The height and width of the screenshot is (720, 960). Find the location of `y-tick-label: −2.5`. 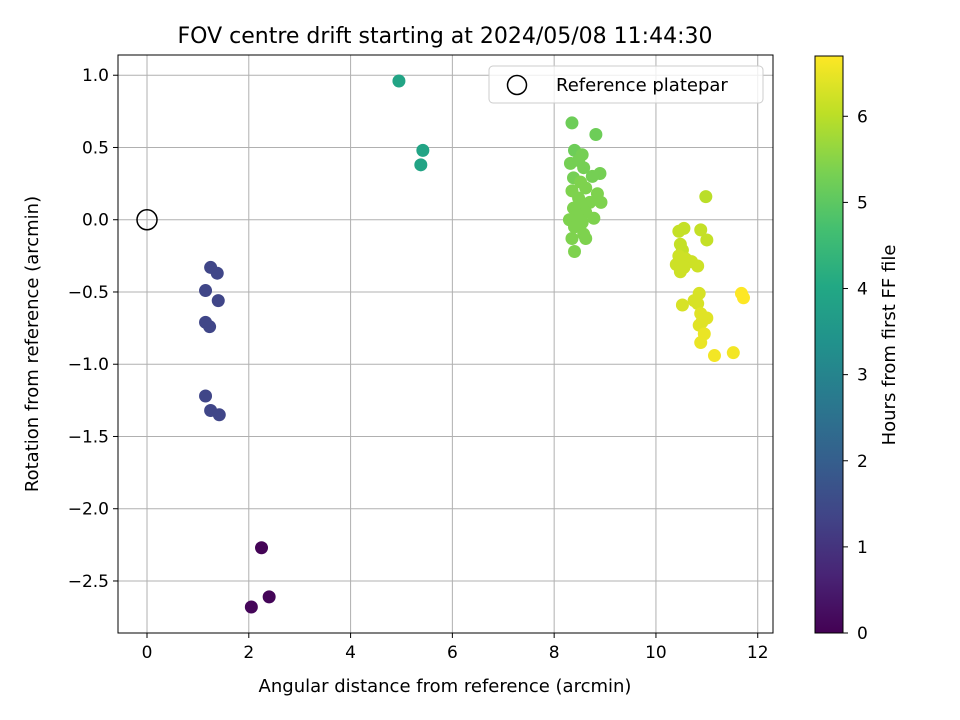

y-tick-label: −2.5 is located at coordinates (88, 582).